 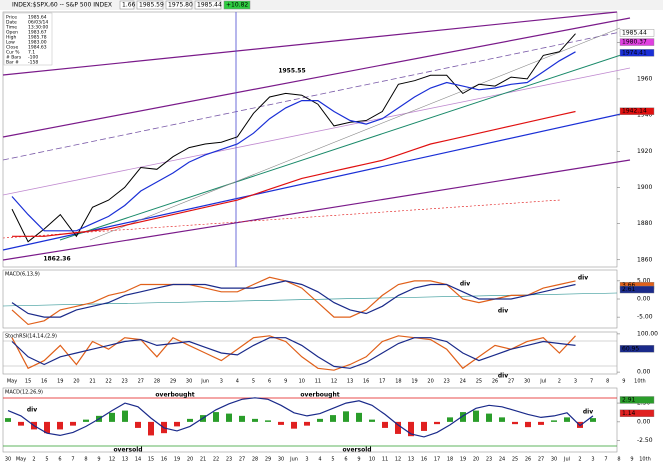 I want to click on y-tick-label: -5.00, so click(x=645, y=317).